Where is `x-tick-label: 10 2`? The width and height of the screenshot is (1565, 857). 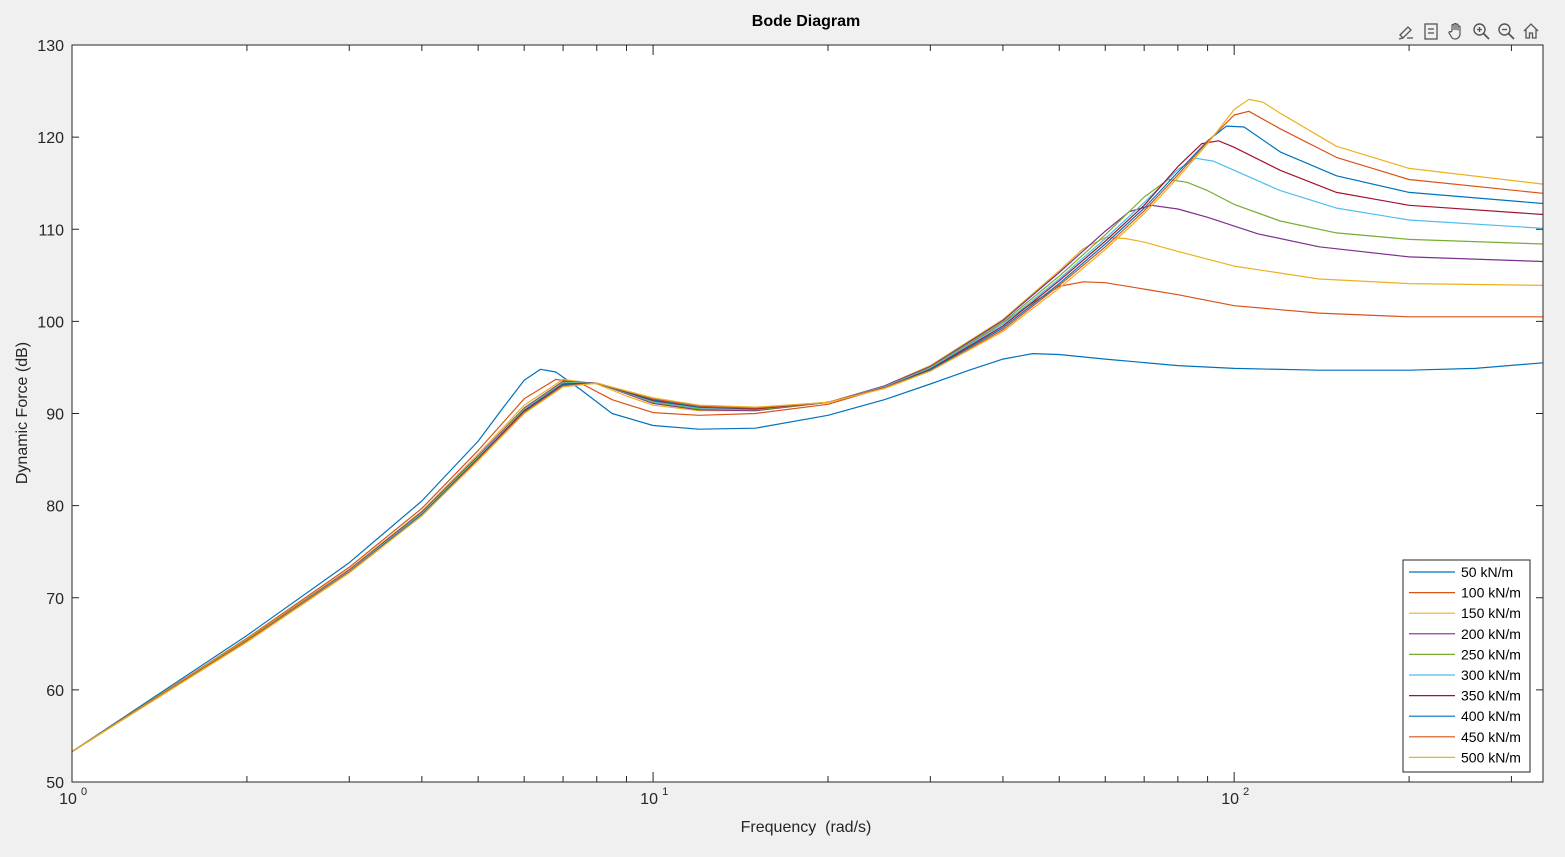
x-tick-label: 10 2 is located at coordinates (1235, 797).